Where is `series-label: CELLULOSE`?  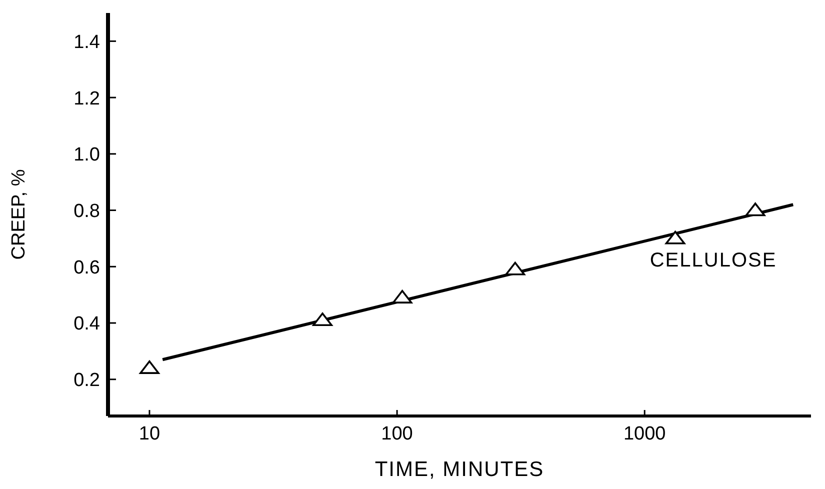 series-label: CELLULOSE is located at coordinates (713, 261).